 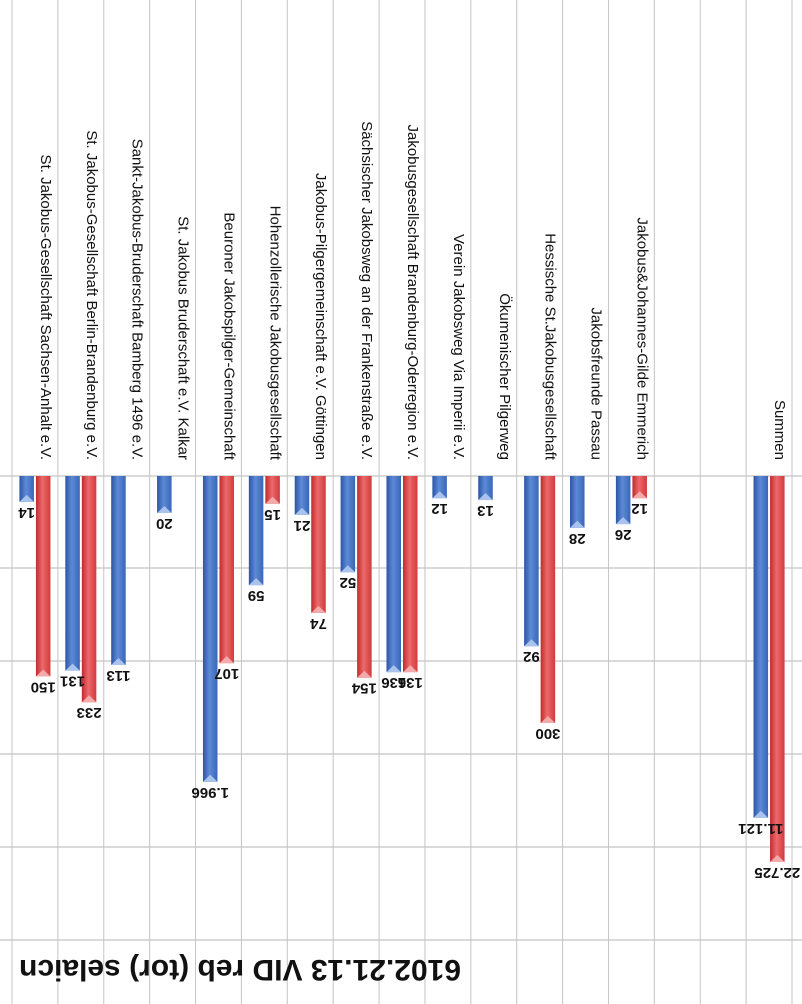 I want to click on data-label: 107, so click(x=226, y=673).